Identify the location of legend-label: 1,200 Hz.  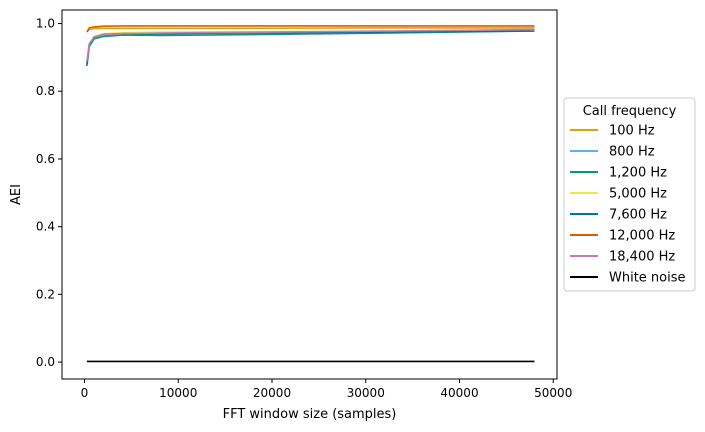
(638, 173).